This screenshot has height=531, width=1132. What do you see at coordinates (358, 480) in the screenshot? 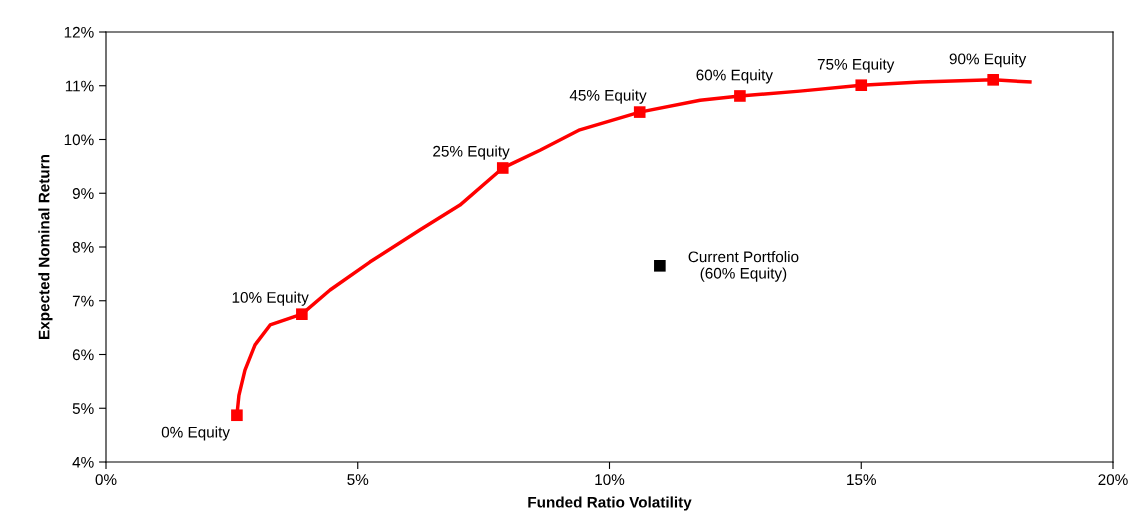
I see `x-tick-label: 5%` at bounding box center [358, 480].